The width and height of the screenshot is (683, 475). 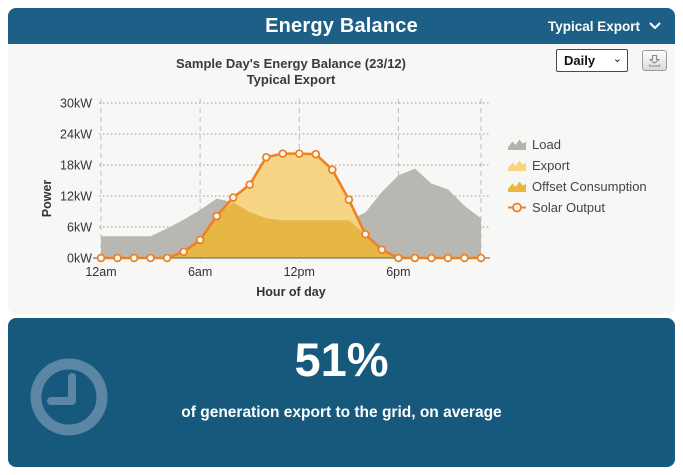 I want to click on x-axis-title: Hour of day, so click(x=290, y=292).